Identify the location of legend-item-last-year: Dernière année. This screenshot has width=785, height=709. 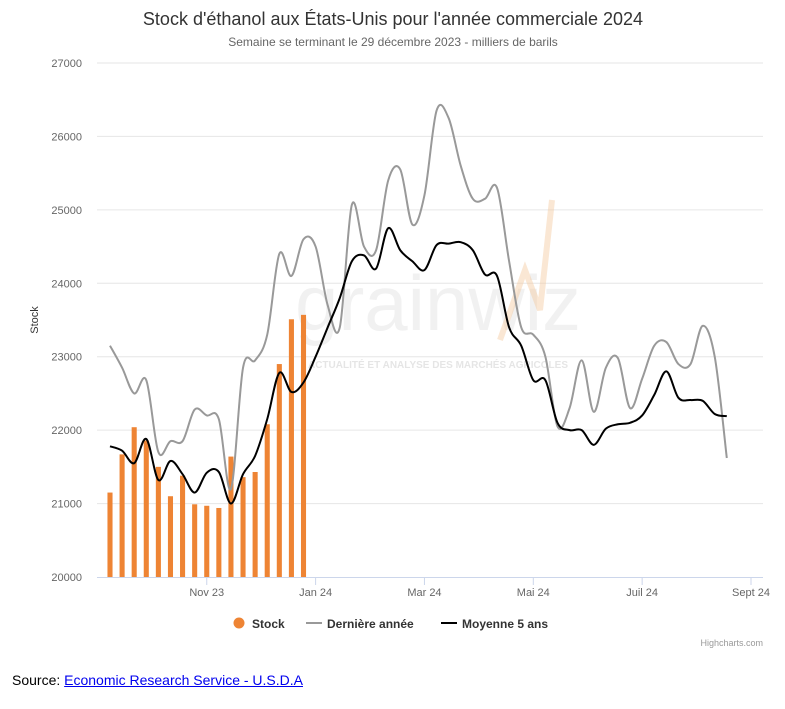
(360, 624).